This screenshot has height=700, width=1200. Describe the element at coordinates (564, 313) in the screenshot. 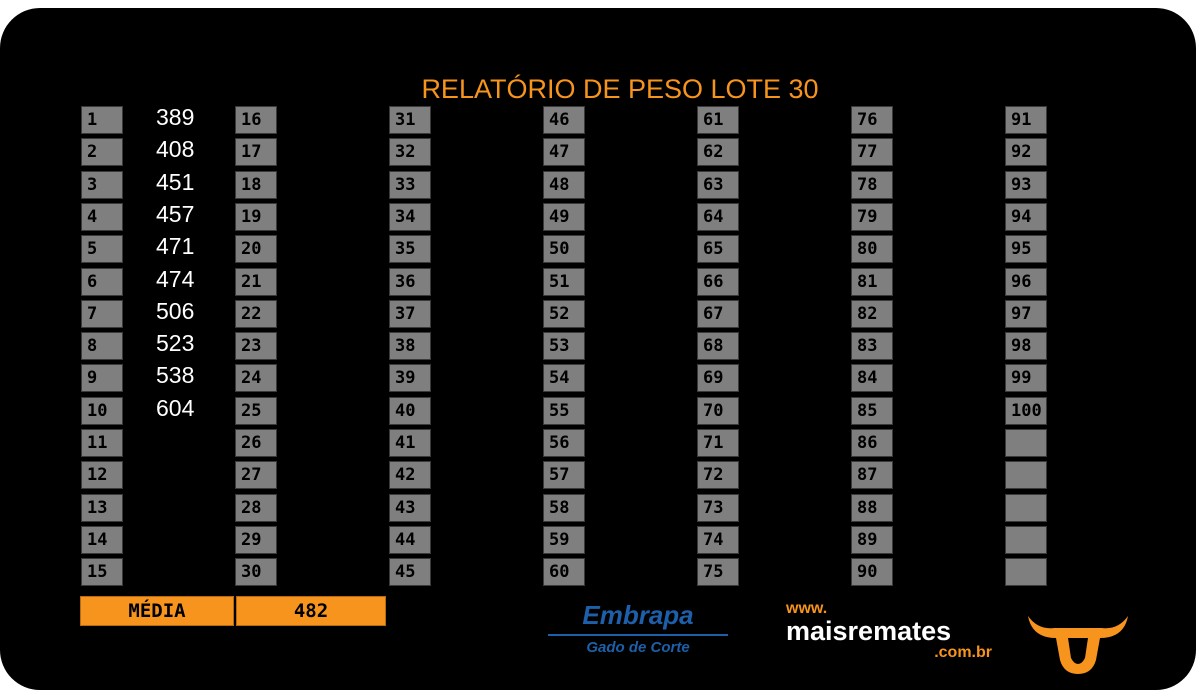

I see `animal-number: 52` at that location.